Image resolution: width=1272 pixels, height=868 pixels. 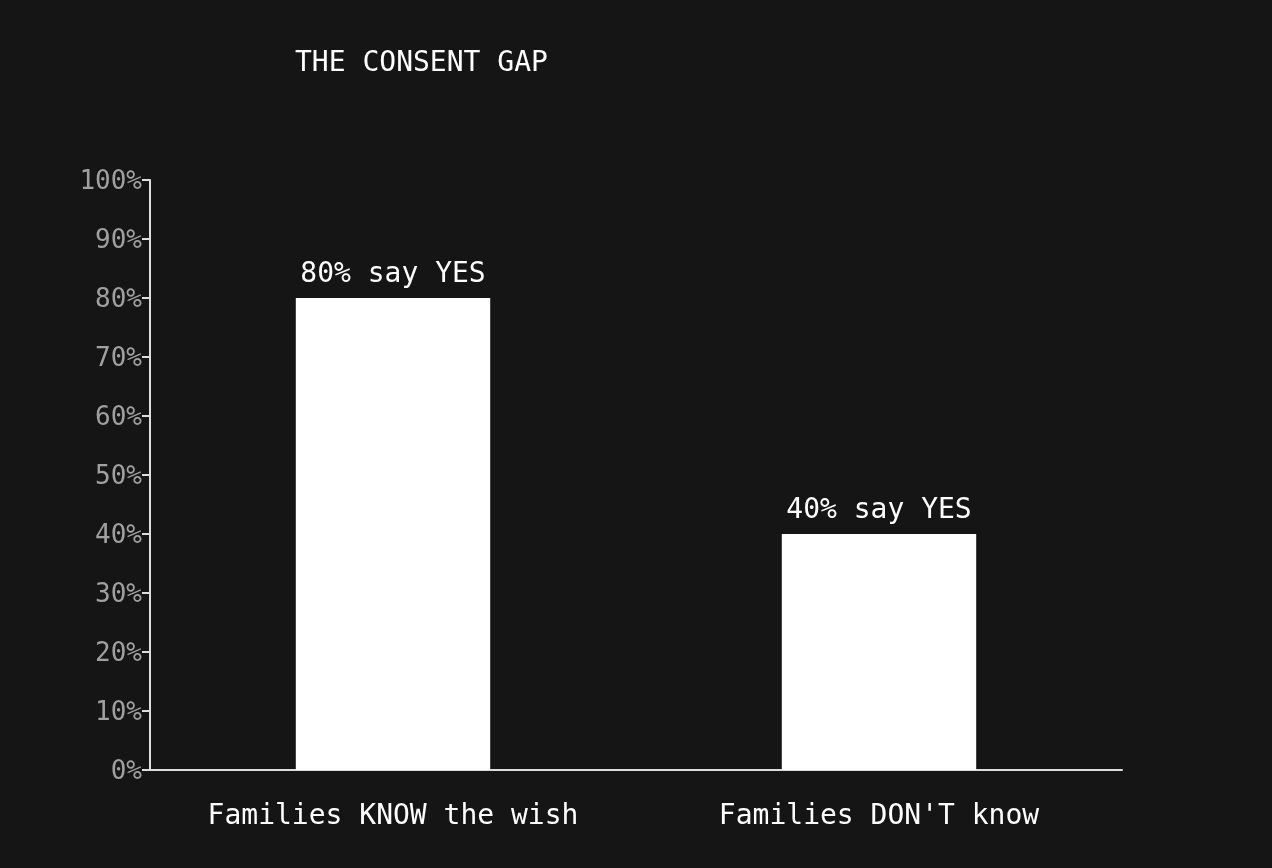 I want to click on y-tick-label: 50%, so click(x=119, y=475).